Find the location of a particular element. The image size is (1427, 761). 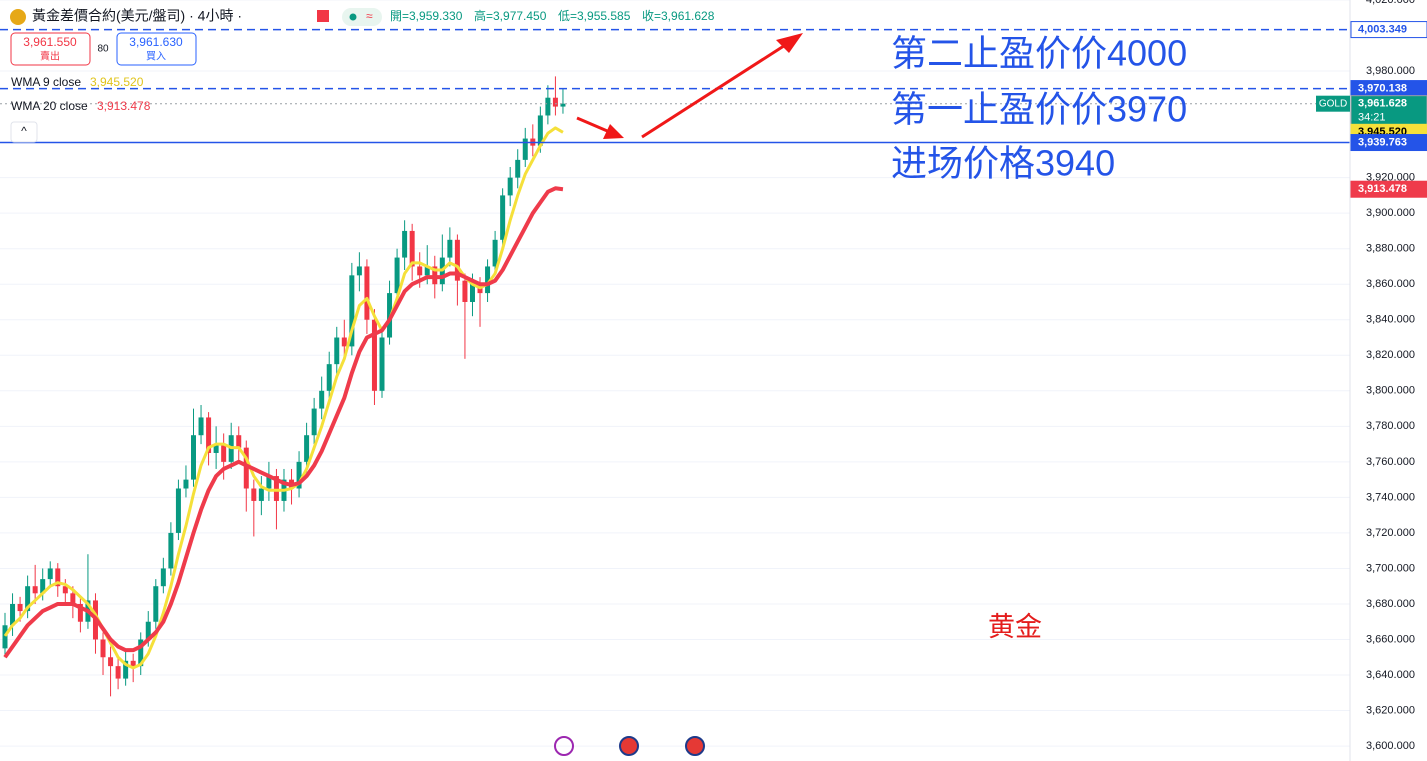

status-pill is located at coordinates (362, 17).